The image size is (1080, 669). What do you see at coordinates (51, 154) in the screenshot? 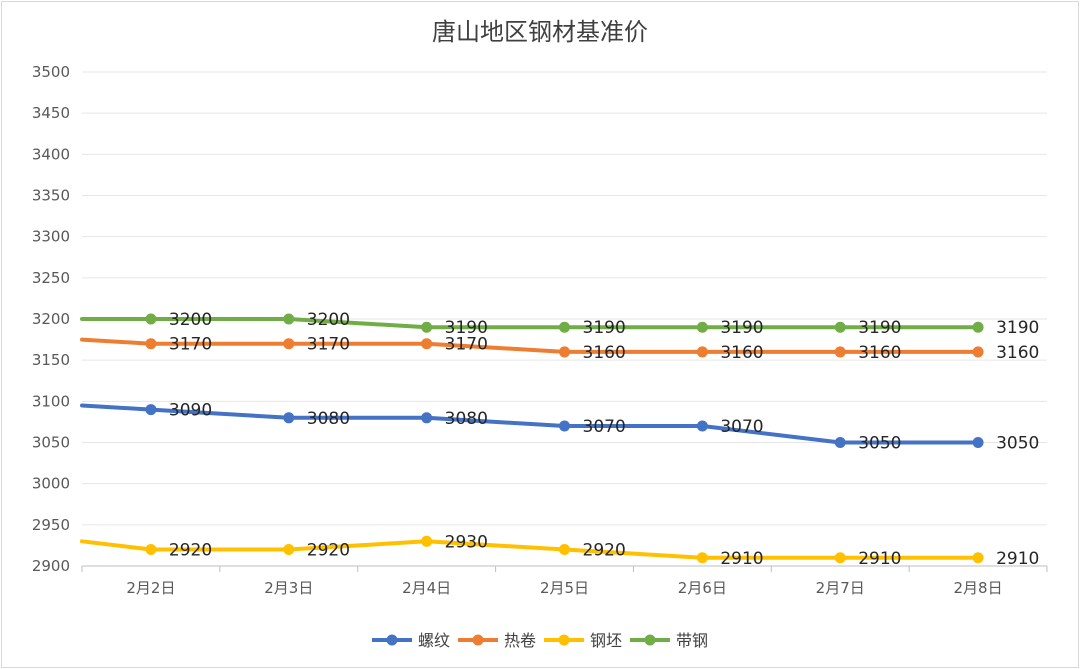
I see `y-tick-label: 3400` at bounding box center [51, 154].